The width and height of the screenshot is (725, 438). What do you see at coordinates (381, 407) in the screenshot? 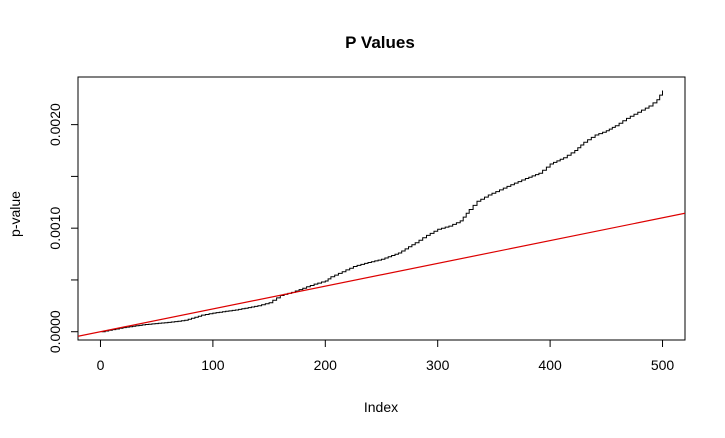
I see `x-axis-label: Index` at bounding box center [381, 407].